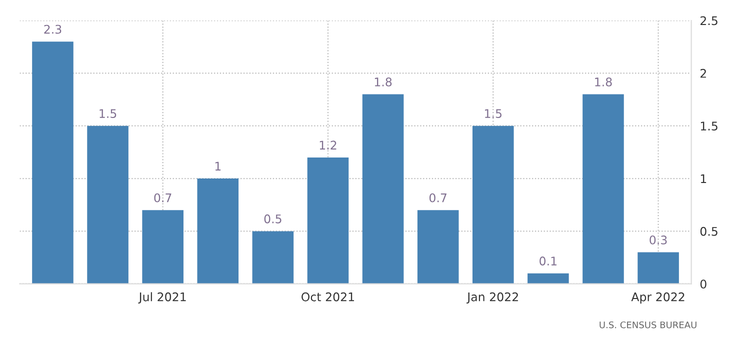 The height and width of the screenshot is (342, 730). Describe the element at coordinates (53, 29) in the screenshot. I see `data-label: 2.3` at that location.